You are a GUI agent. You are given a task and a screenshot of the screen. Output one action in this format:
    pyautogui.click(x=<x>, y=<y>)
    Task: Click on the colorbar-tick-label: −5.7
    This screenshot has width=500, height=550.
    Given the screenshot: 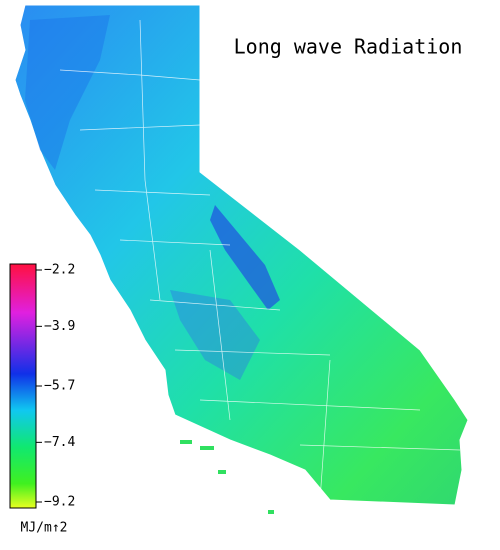 What is the action you would take?
    pyautogui.click(x=59, y=386)
    